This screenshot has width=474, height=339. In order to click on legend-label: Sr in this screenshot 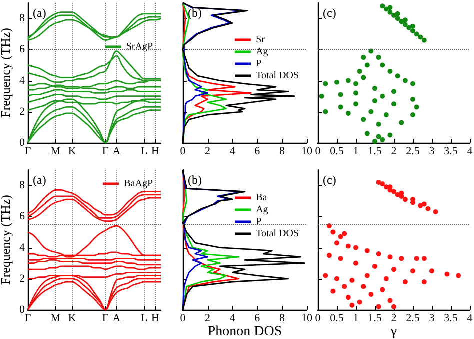, I will do `click(261, 40)`.